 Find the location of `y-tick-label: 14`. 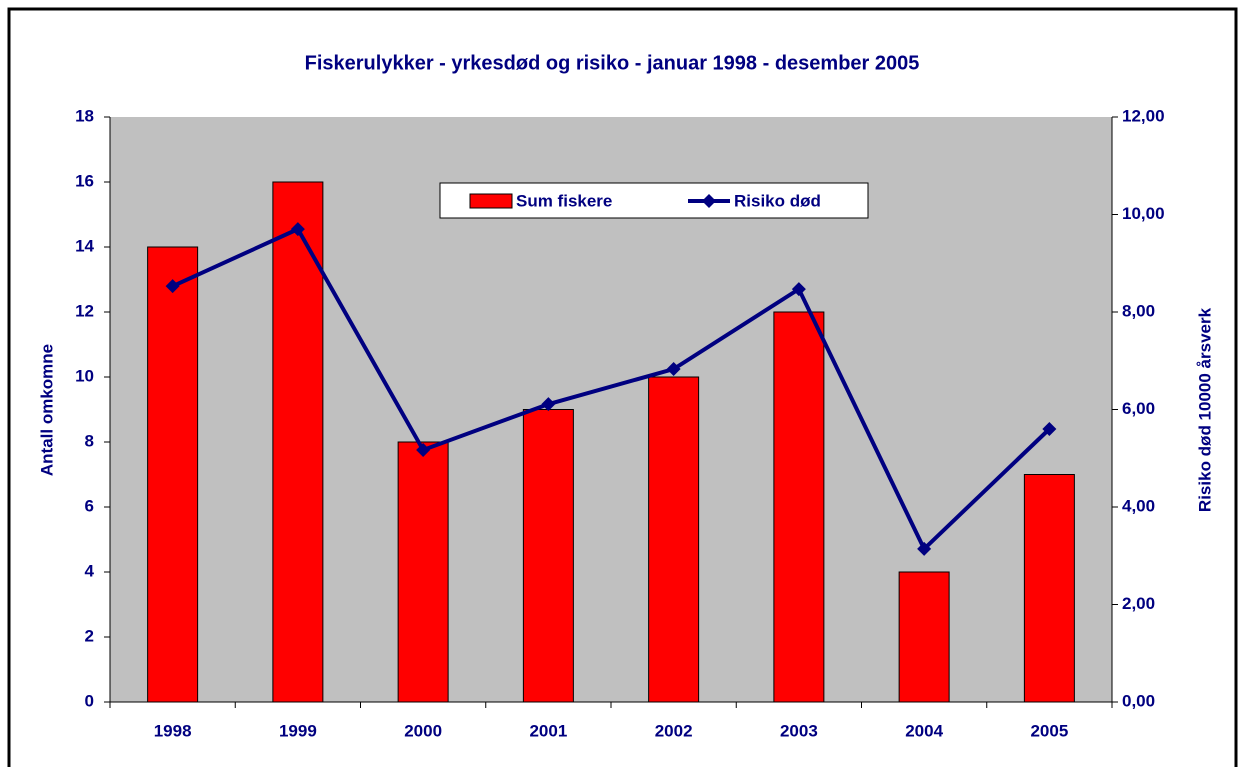

y-tick-label: 14 is located at coordinates (84, 245).